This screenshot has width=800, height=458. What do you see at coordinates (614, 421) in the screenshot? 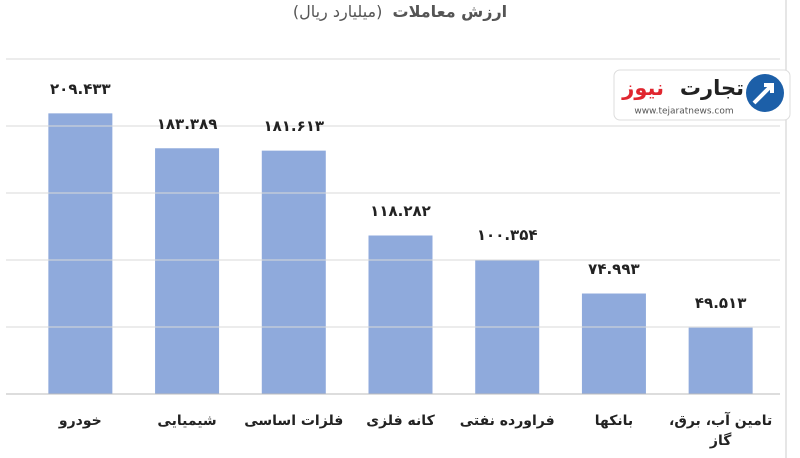
I see `x-tick-label: بانکها` at bounding box center [614, 421].